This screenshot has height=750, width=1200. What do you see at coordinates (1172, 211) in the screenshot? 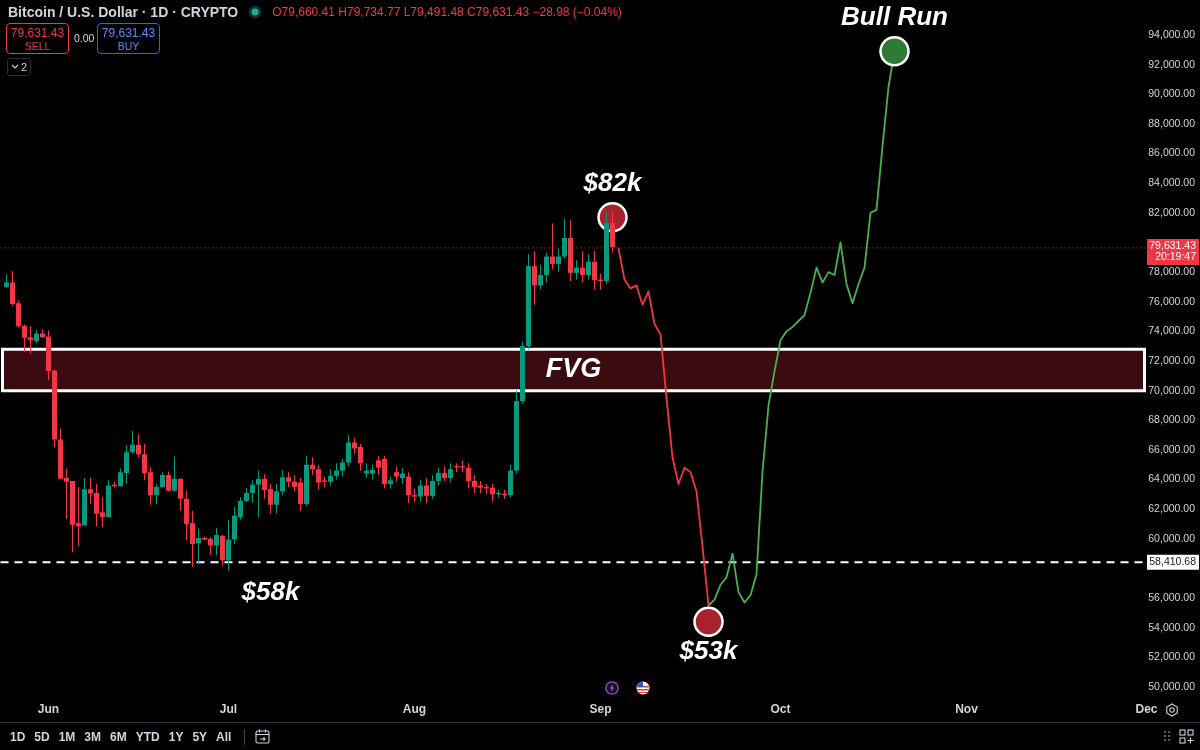
I see `y-tick-label: 82,000.00` at bounding box center [1172, 211].